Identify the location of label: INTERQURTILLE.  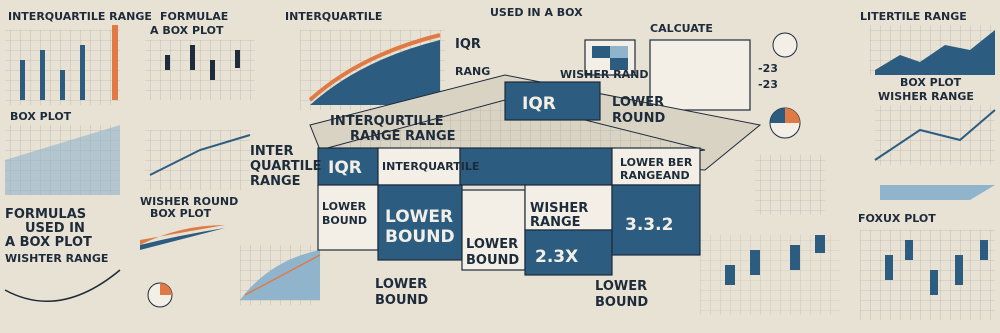
(387, 121).